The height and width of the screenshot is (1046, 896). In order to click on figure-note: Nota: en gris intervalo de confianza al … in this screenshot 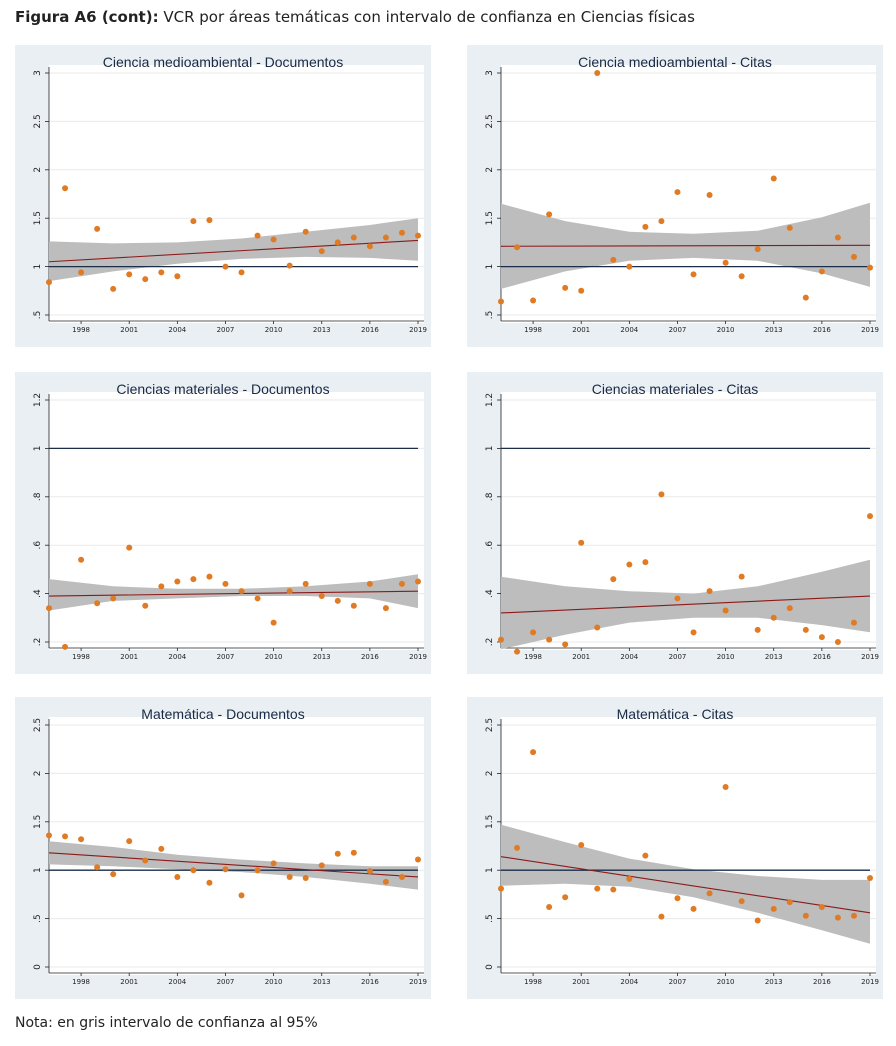, I will do `click(166, 1023)`.